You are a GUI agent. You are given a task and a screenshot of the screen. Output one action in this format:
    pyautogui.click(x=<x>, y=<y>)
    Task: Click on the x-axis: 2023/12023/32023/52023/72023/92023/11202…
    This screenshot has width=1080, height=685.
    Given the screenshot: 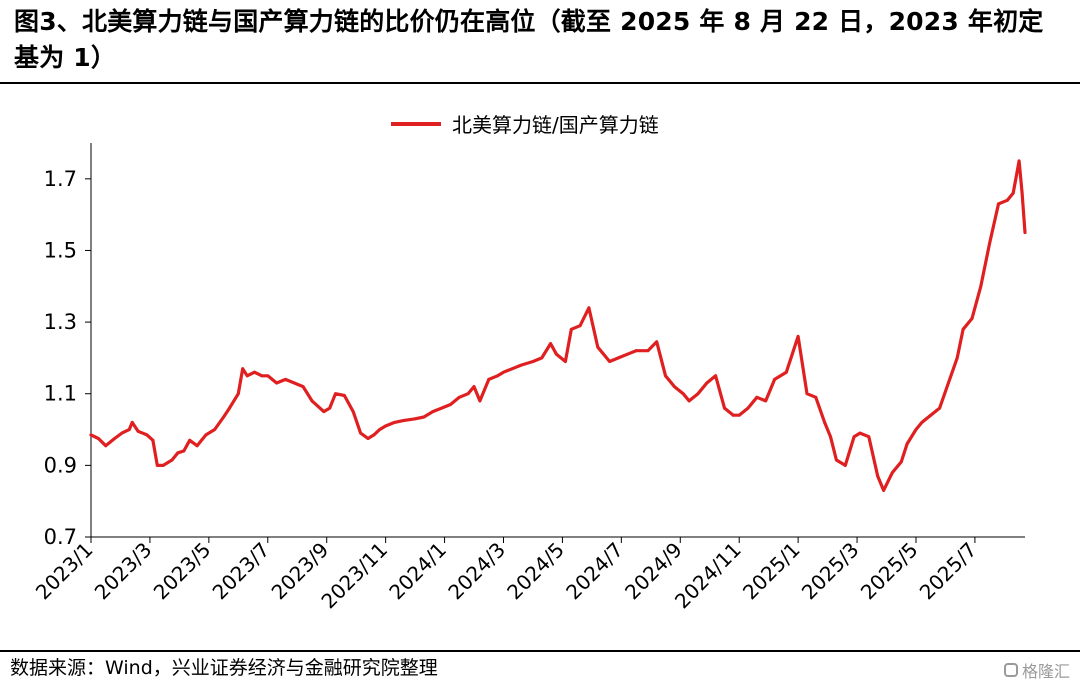 What is the action you would take?
    pyautogui.click(x=528, y=575)
    